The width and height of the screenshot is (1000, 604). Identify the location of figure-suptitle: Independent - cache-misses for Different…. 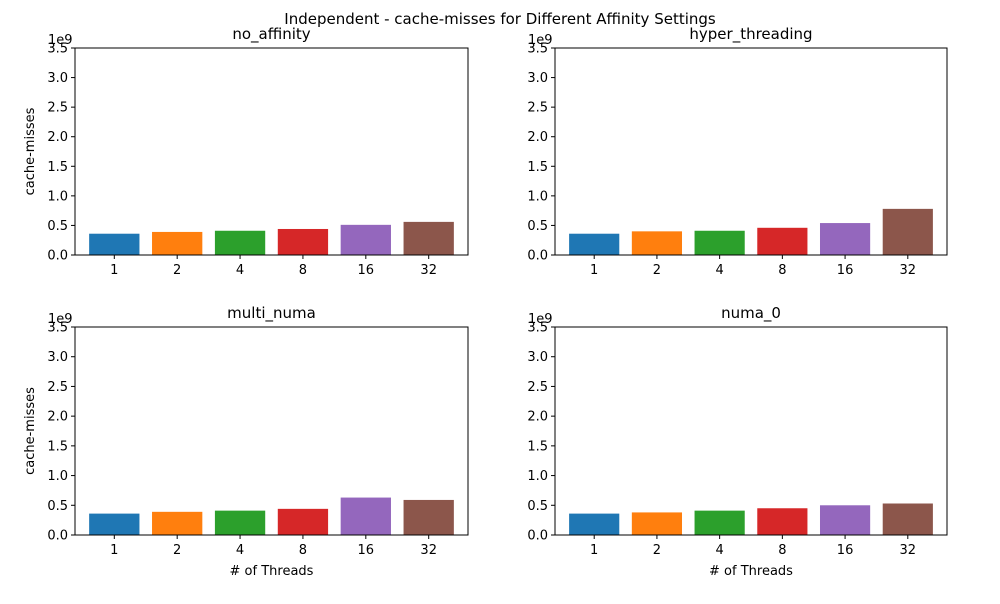
(500, 19).